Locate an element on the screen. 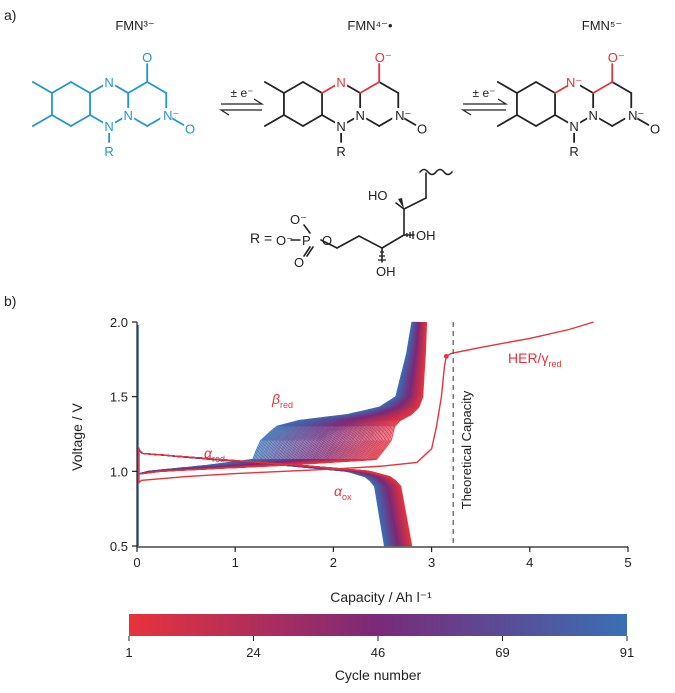  annotation-her: HER/γred is located at coordinates (534, 359).